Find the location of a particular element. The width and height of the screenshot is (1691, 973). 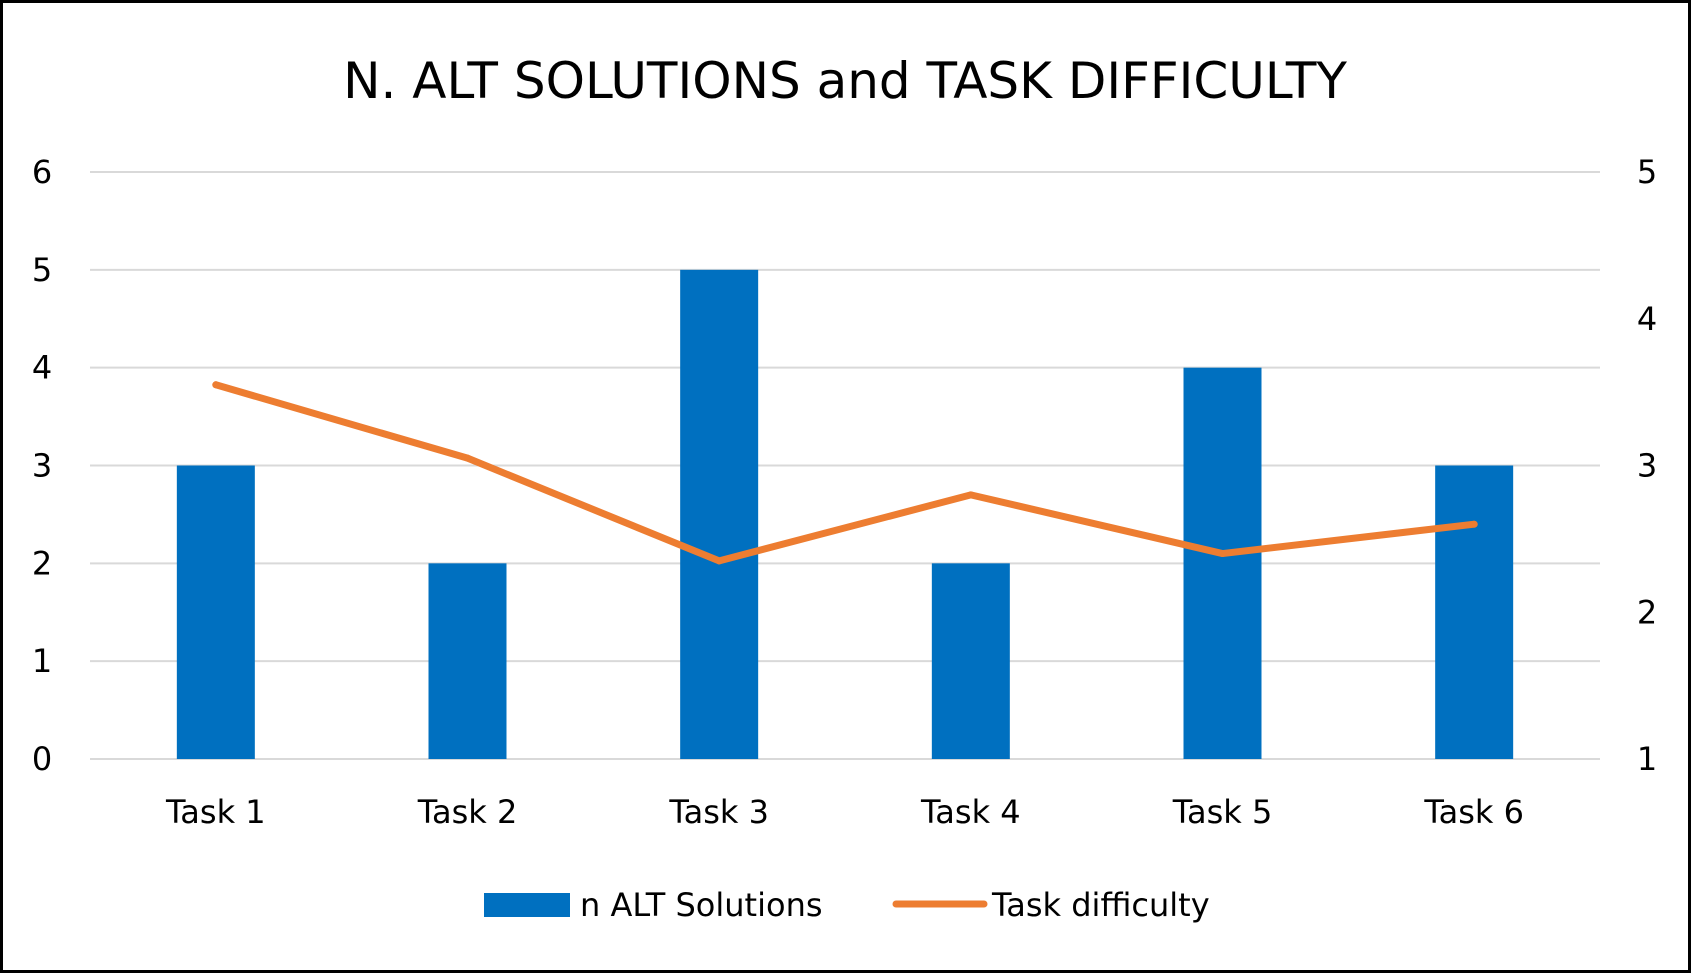

category-label: Task 2 is located at coordinates (467, 812).